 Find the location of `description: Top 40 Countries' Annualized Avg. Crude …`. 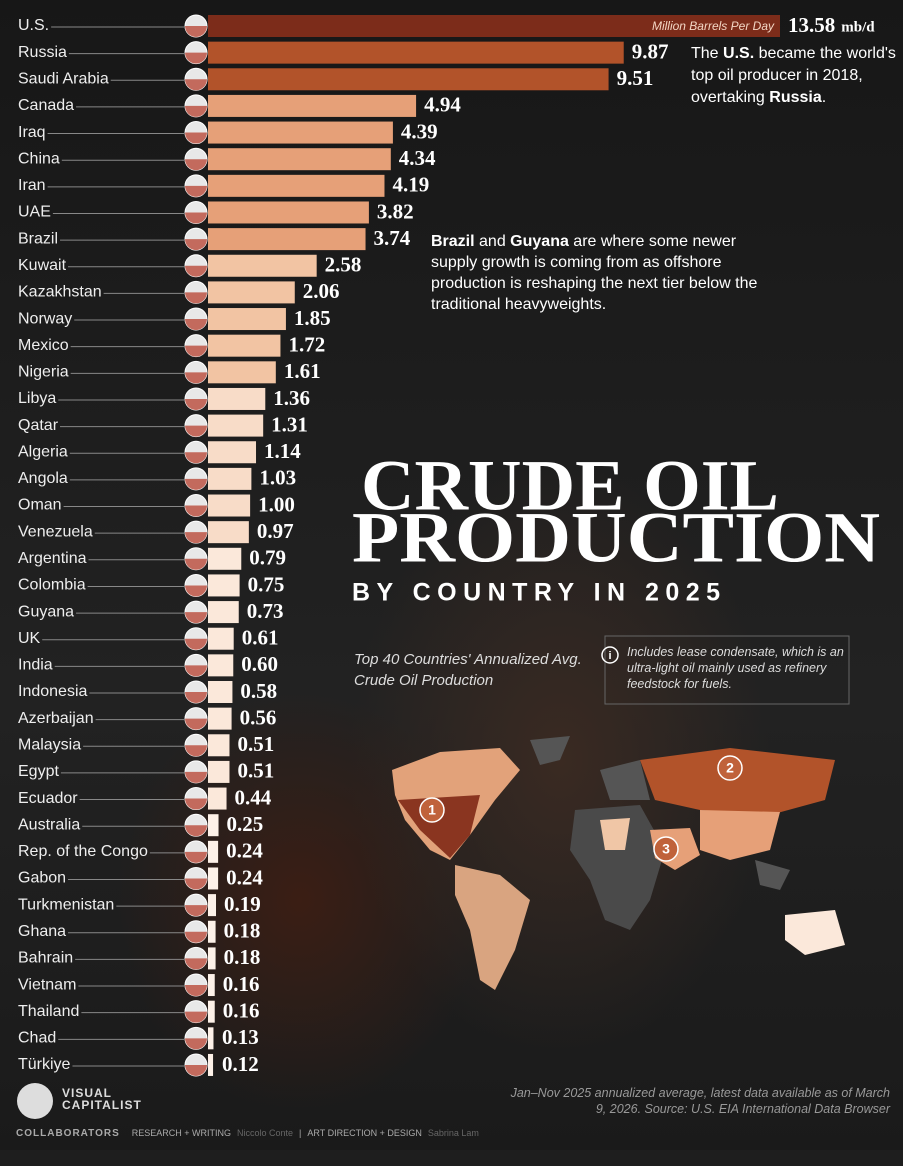

description: Top 40 Countries' Annualized Avg. Crude … is located at coordinates (468, 670).